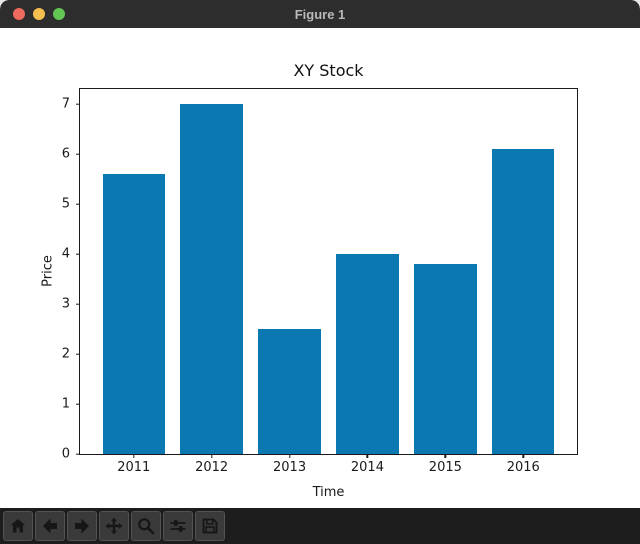 This screenshot has width=640, height=544. I want to click on fullscreen-button, so click(59, 14).